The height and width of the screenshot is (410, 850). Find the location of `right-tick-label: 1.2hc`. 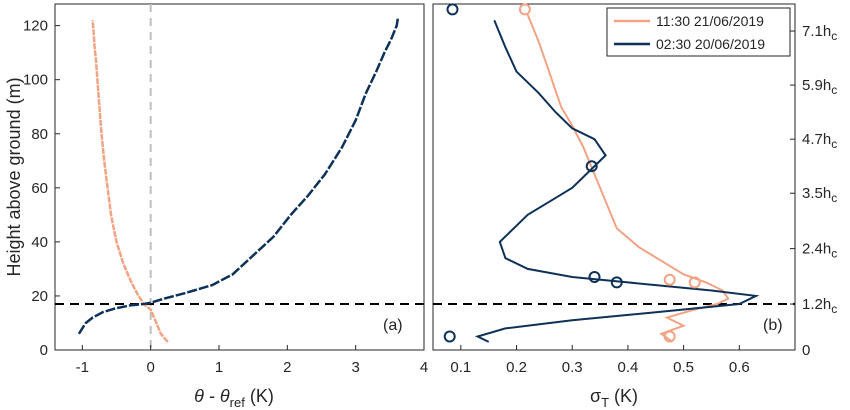

right-tick-label: 1.2hc is located at coordinates (819, 306).